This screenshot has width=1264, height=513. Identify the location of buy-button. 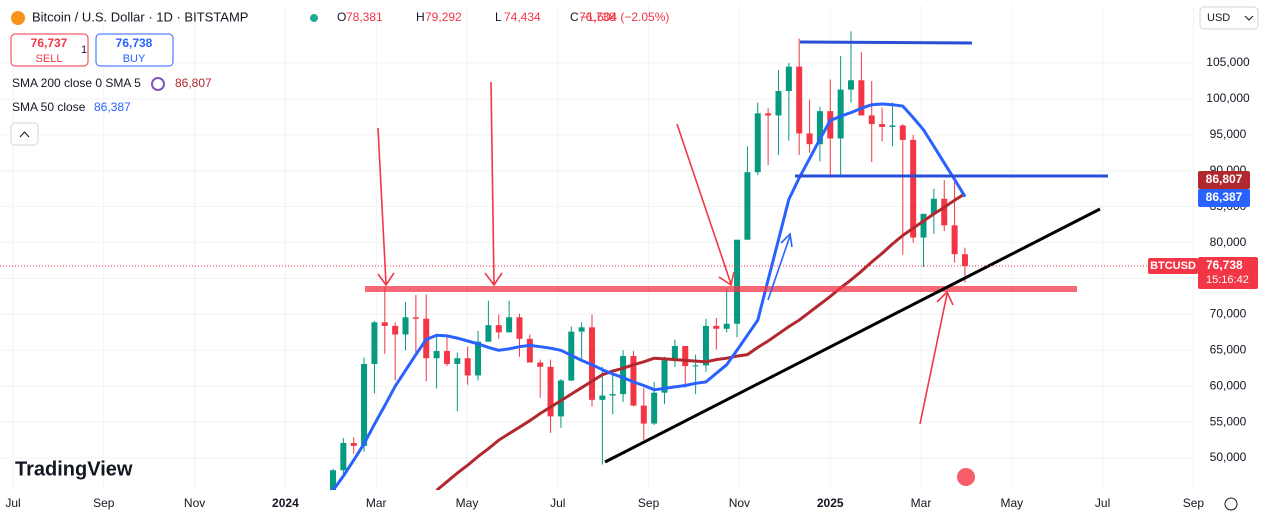
(134, 50).